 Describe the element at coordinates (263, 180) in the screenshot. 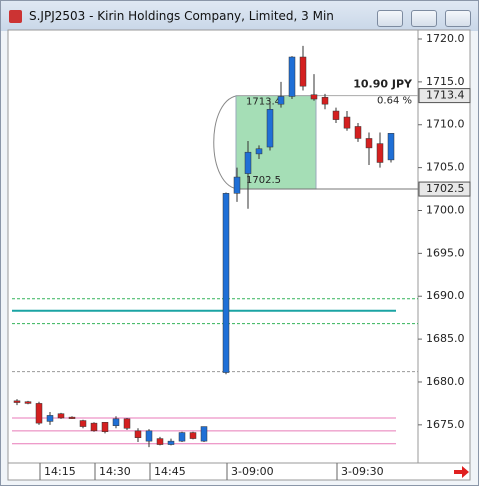

I see `measure-bottom-label: 1702.5` at that location.